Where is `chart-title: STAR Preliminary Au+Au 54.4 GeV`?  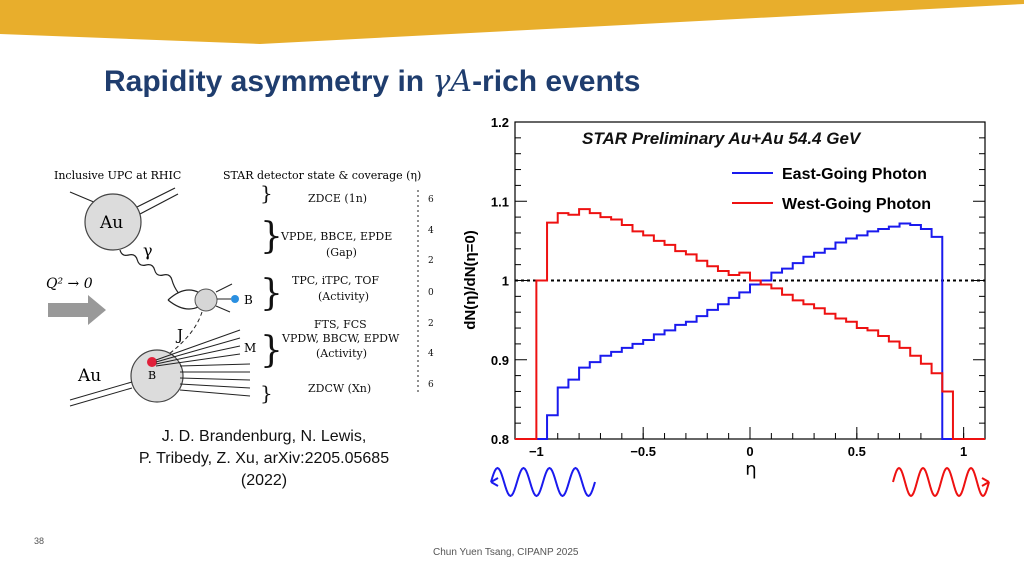 chart-title: STAR Preliminary Au+Au 54.4 GeV is located at coordinates (722, 138).